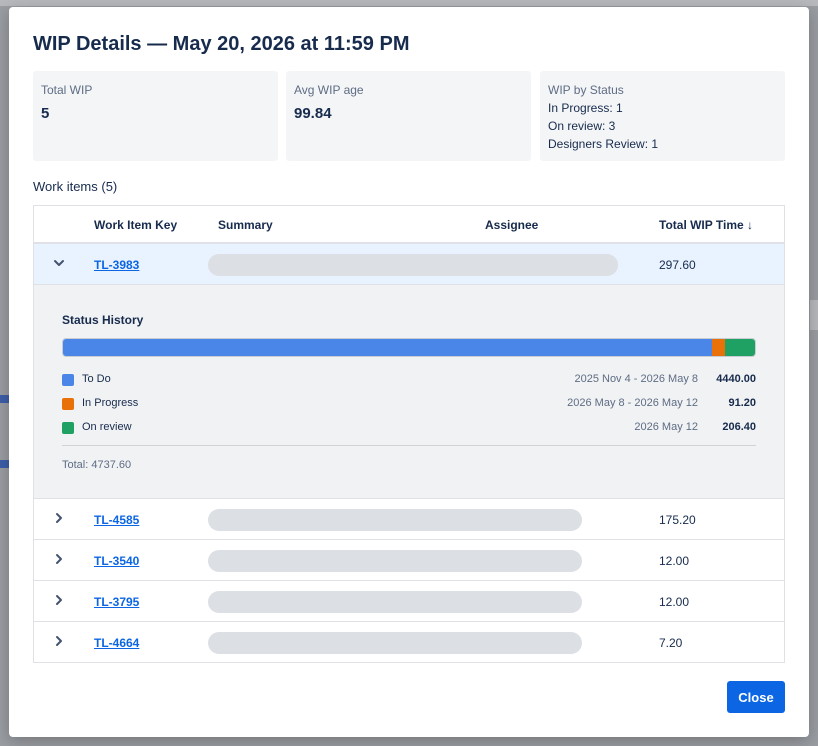  What do you see at coordinates (409, 428) in the screenshot?
I see `legend-row-on-review: On review 2026 May 12 206.40` at bounding box center [409, 428].